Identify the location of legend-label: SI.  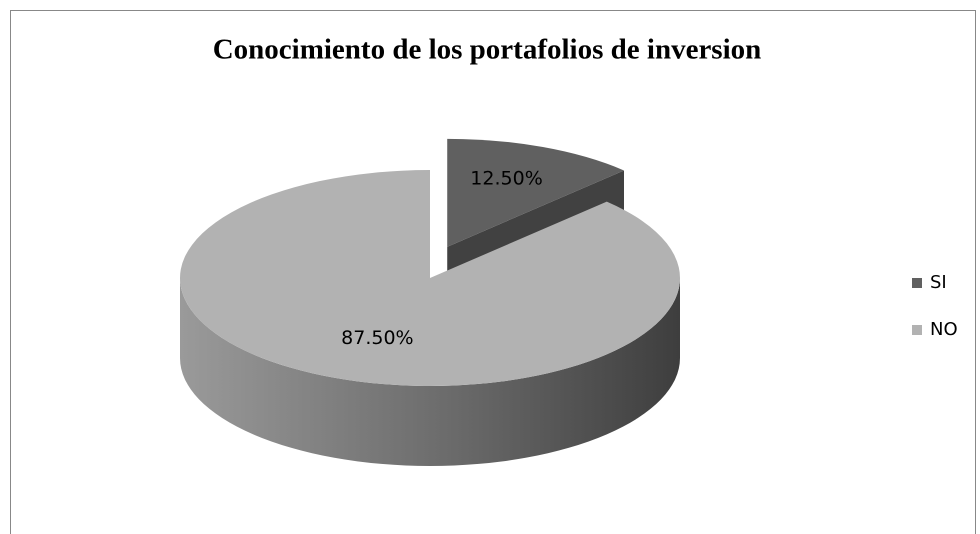
(938, 282).